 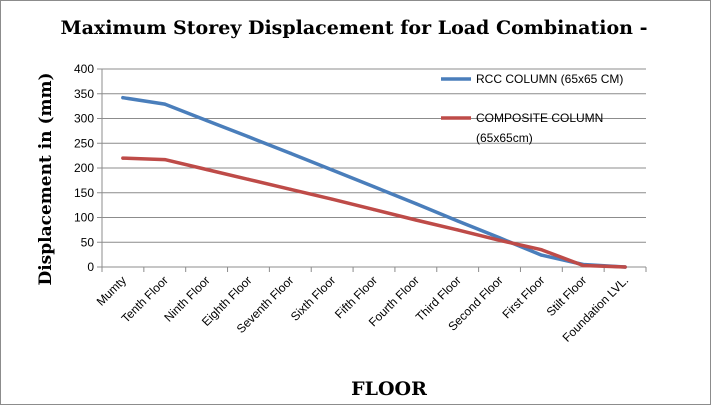 I want to click on legend-label-0: RCC COLUMN (65x65 CM), so click(x=549, y=79).